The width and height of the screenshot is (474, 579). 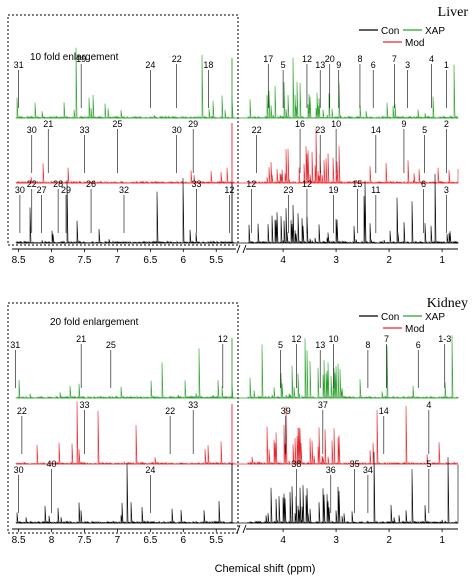 I want to click on peak-label: 28, so click(x=58, y=184).